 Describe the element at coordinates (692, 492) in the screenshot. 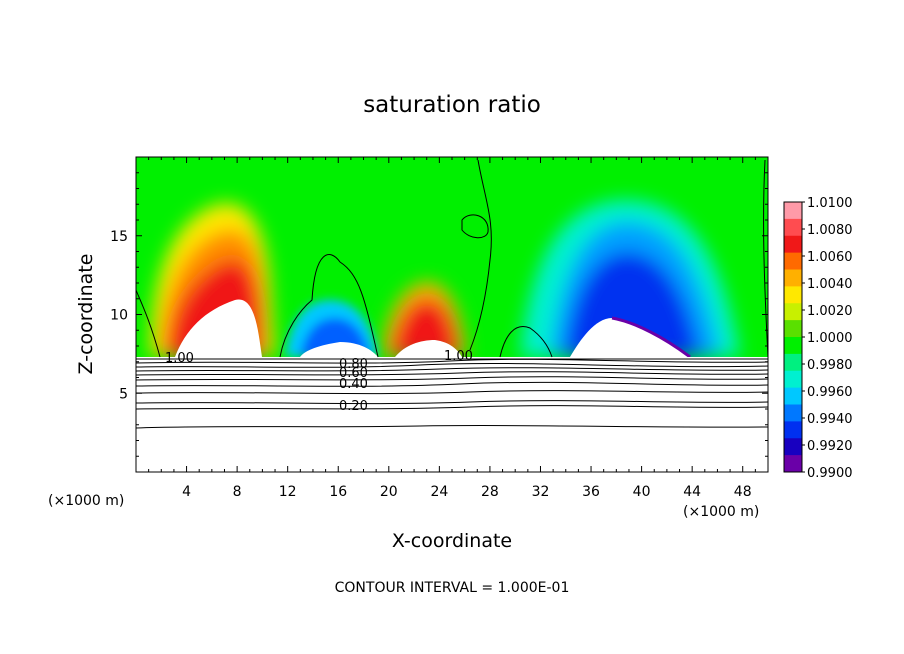

I see `x-tick-label: 44` at that location.